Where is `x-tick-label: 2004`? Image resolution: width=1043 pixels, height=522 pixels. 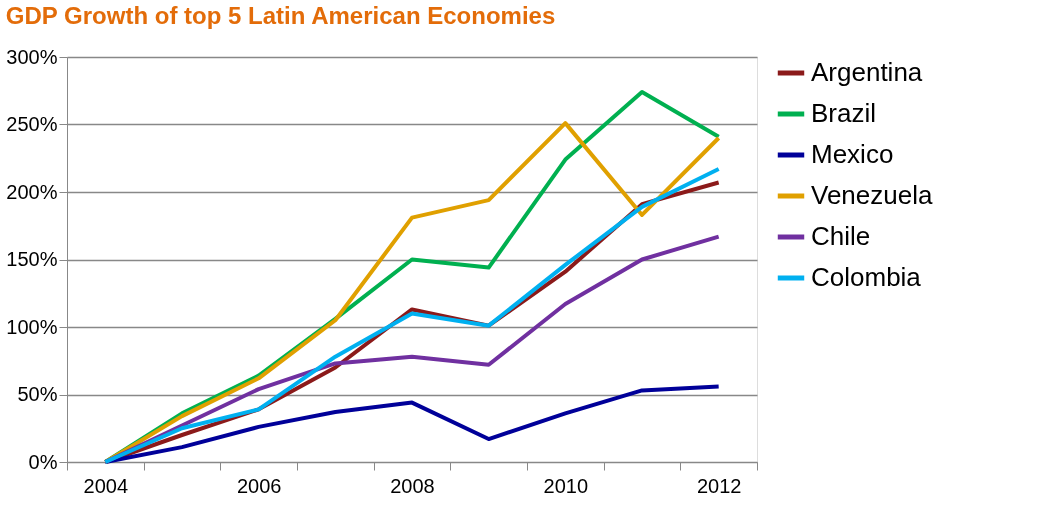
x-tick-label: 2004 is located at coordinates (106, 485).